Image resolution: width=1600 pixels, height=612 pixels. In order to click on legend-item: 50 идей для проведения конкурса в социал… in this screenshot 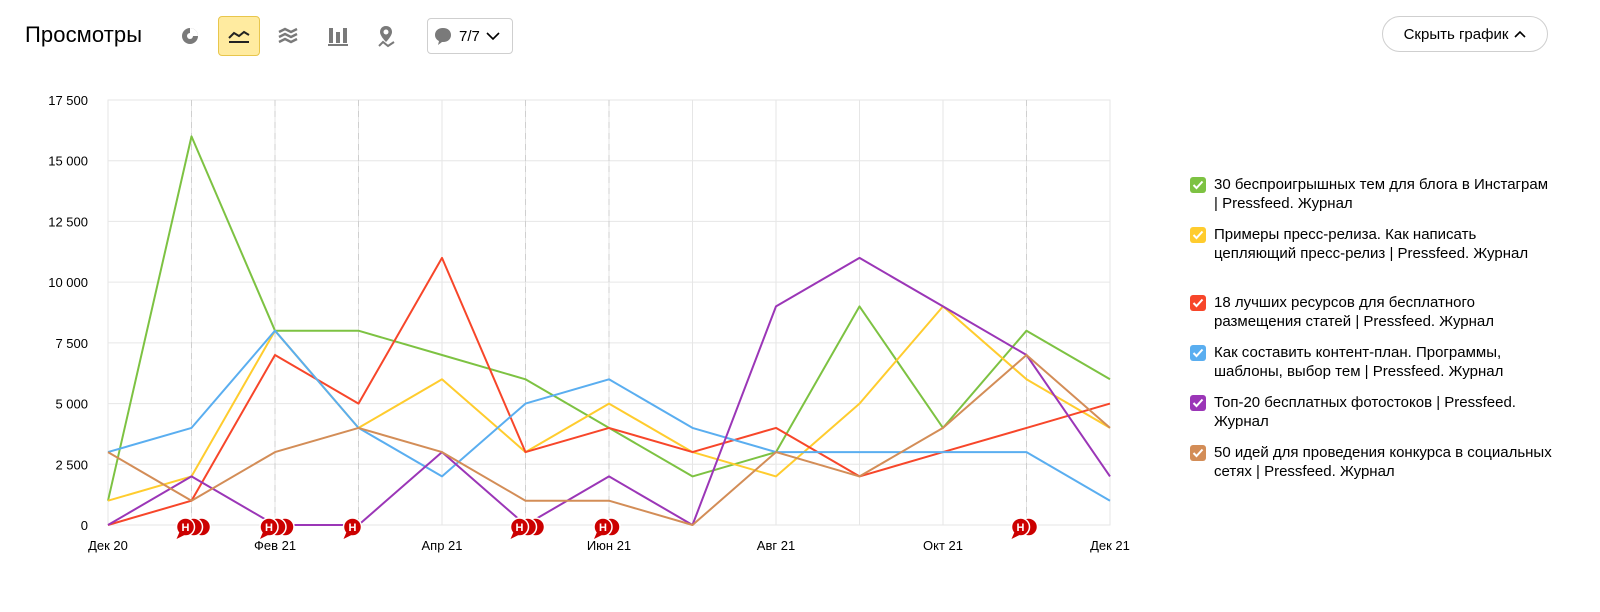, I will do `click(1390, 462)`.